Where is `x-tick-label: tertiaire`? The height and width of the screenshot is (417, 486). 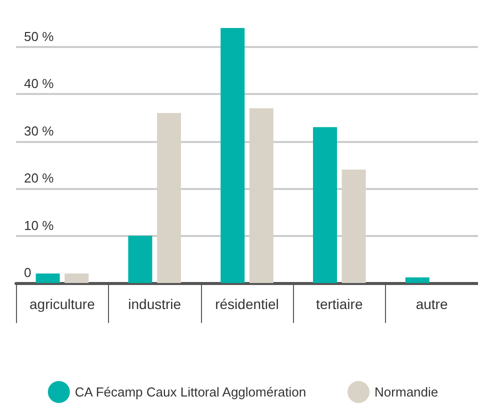
x-tick-label: tertiaire is located at coordinates (339, 304).